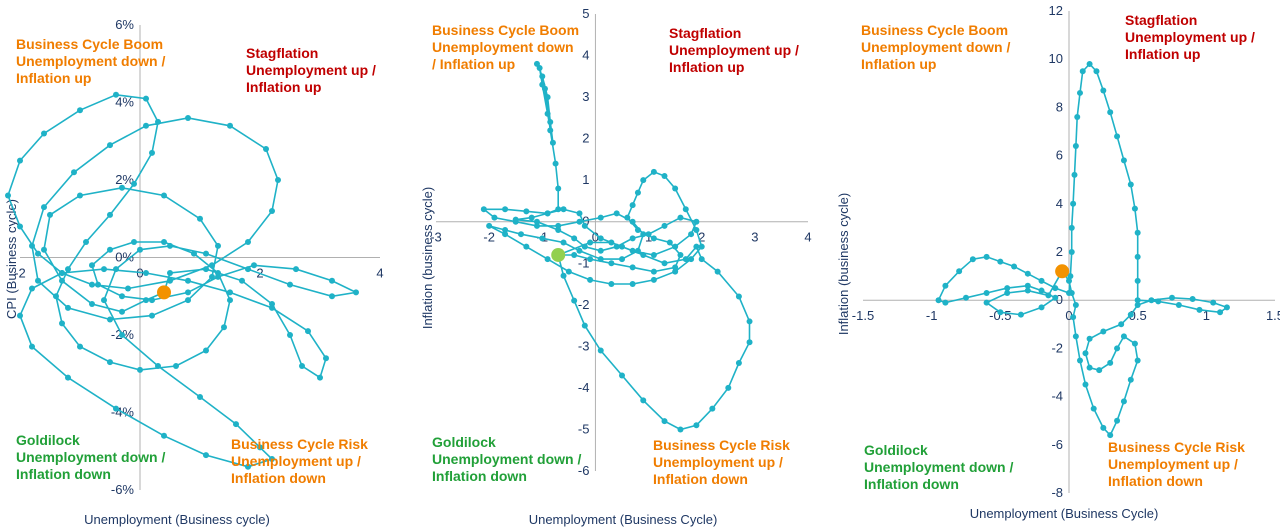  Describe the element at coordinates (123, 489) in the screenshot. I see `y-tick-label: -6%` at that location.